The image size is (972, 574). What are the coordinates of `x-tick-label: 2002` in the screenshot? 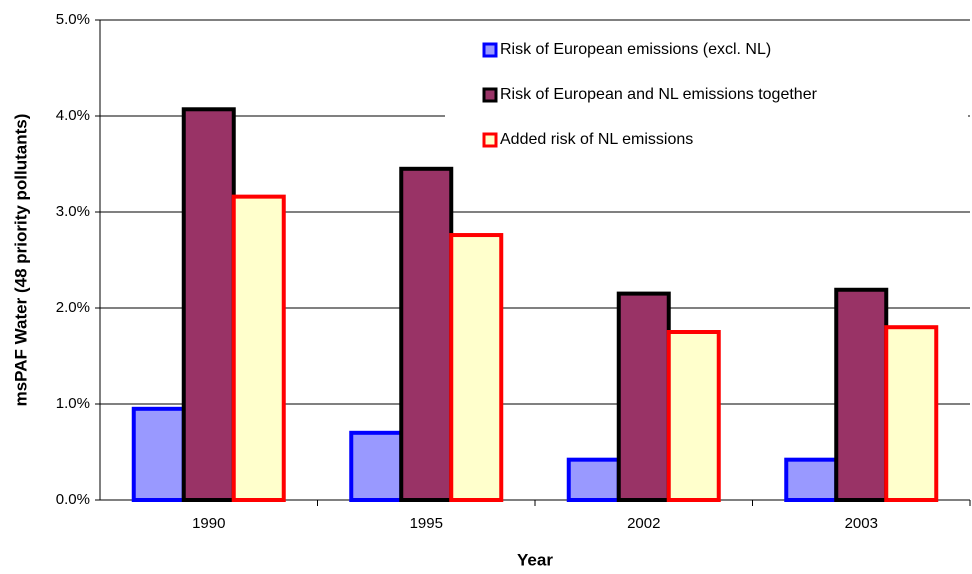 It's located at (643, 523).